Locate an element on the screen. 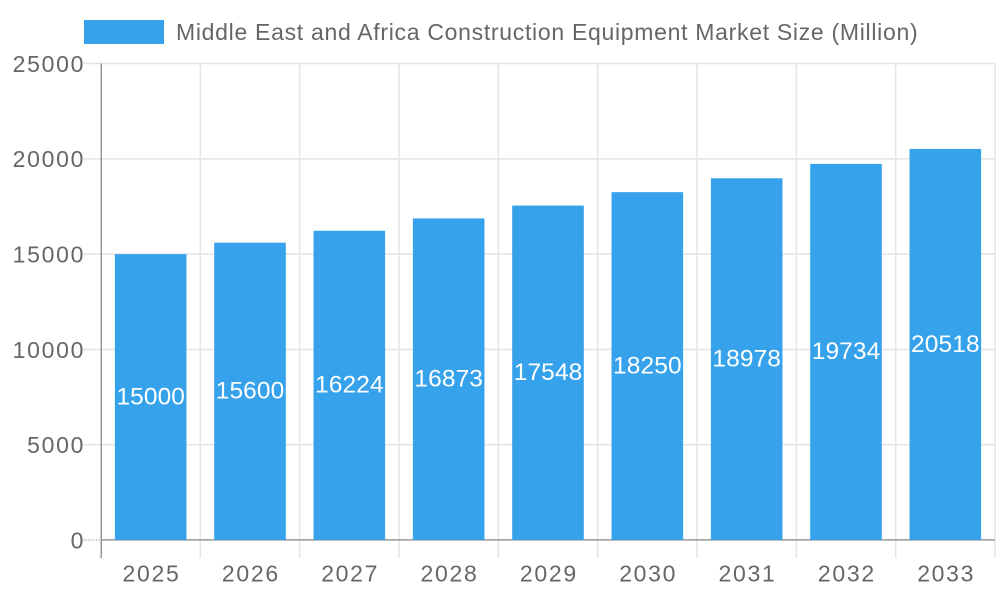 Image resolution: width=1000 pixels, height=605 pixels. svg-text: 20518 is located at coordinates (945, 344).